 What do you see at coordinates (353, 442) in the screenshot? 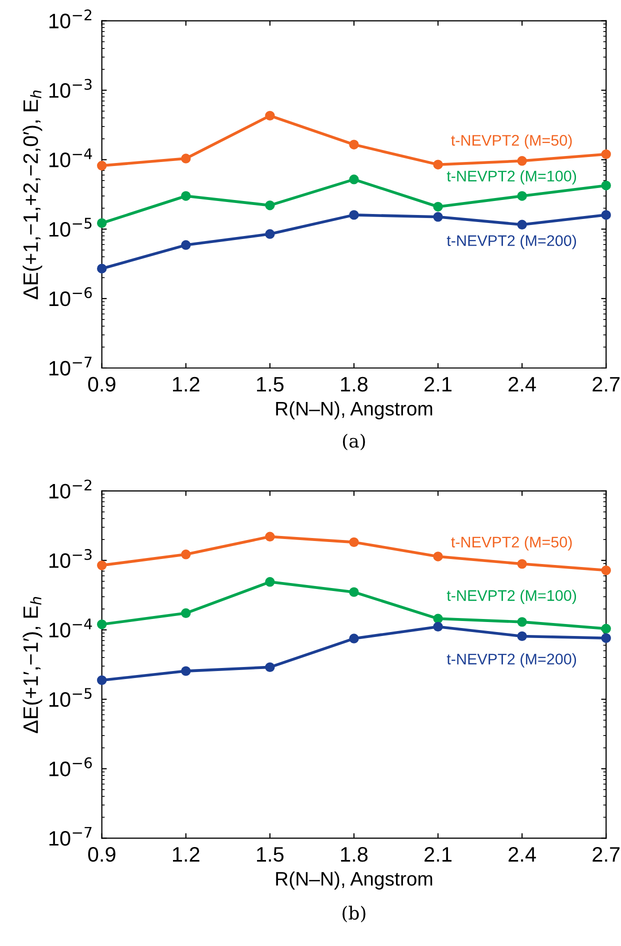
I see `text: (a)` at bounding box center [353, 442].